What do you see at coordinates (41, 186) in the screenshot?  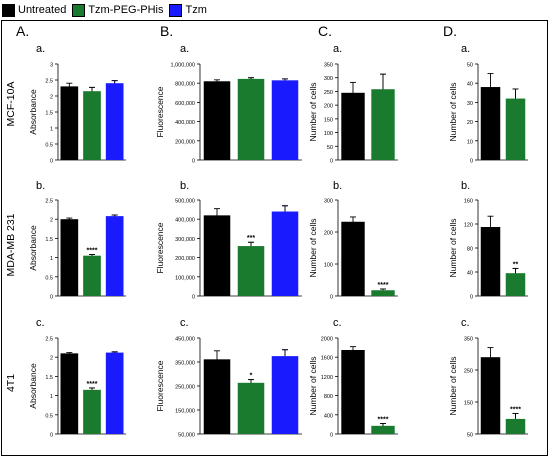 I see `sub-label-a-b: b.` at bounding box center [41, 186].